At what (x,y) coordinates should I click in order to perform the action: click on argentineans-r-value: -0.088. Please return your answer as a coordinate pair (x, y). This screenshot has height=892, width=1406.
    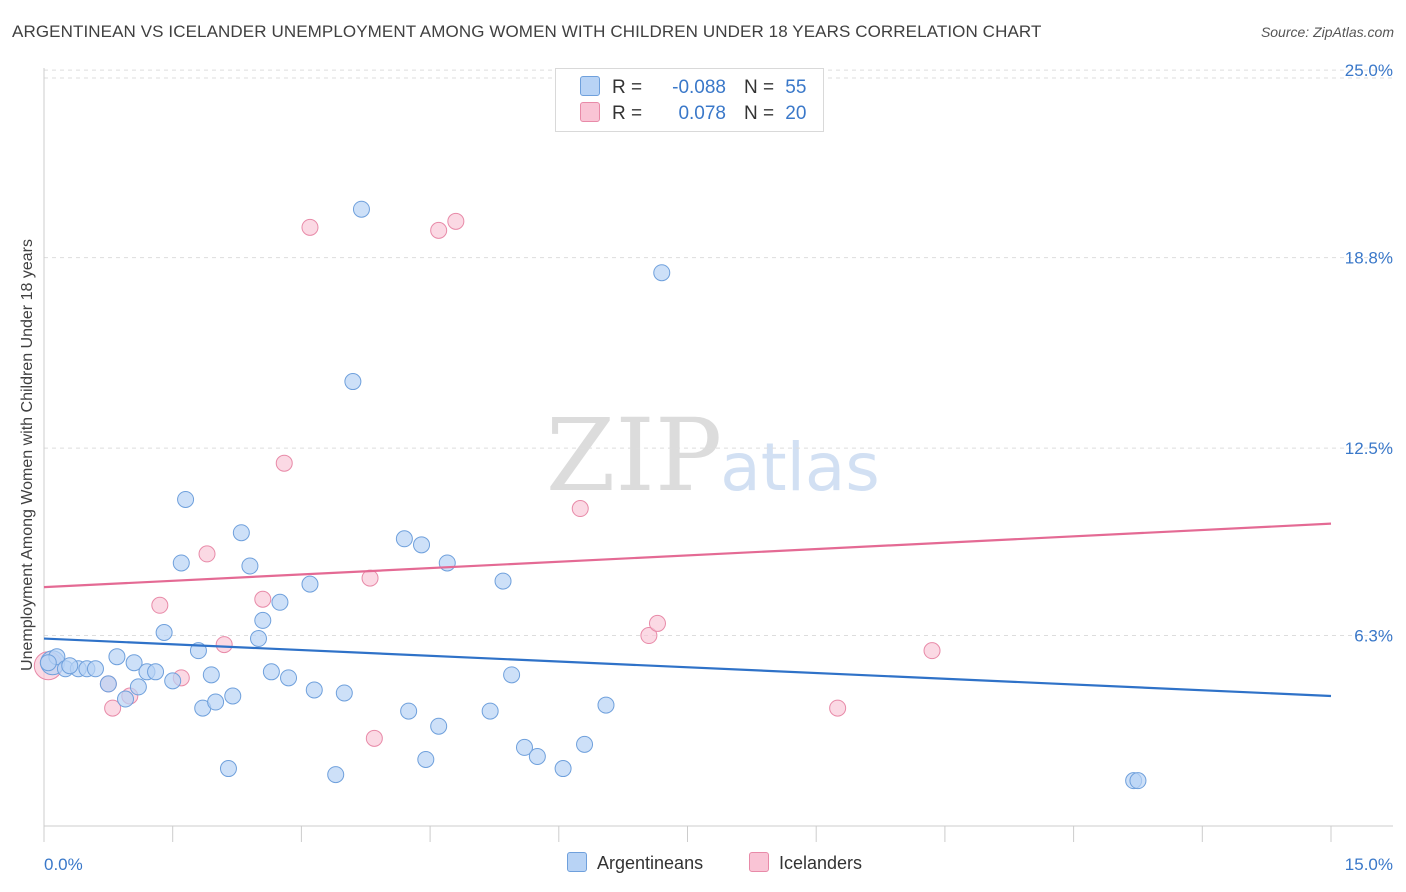
    Looking at the image, I should click on (699, 87).